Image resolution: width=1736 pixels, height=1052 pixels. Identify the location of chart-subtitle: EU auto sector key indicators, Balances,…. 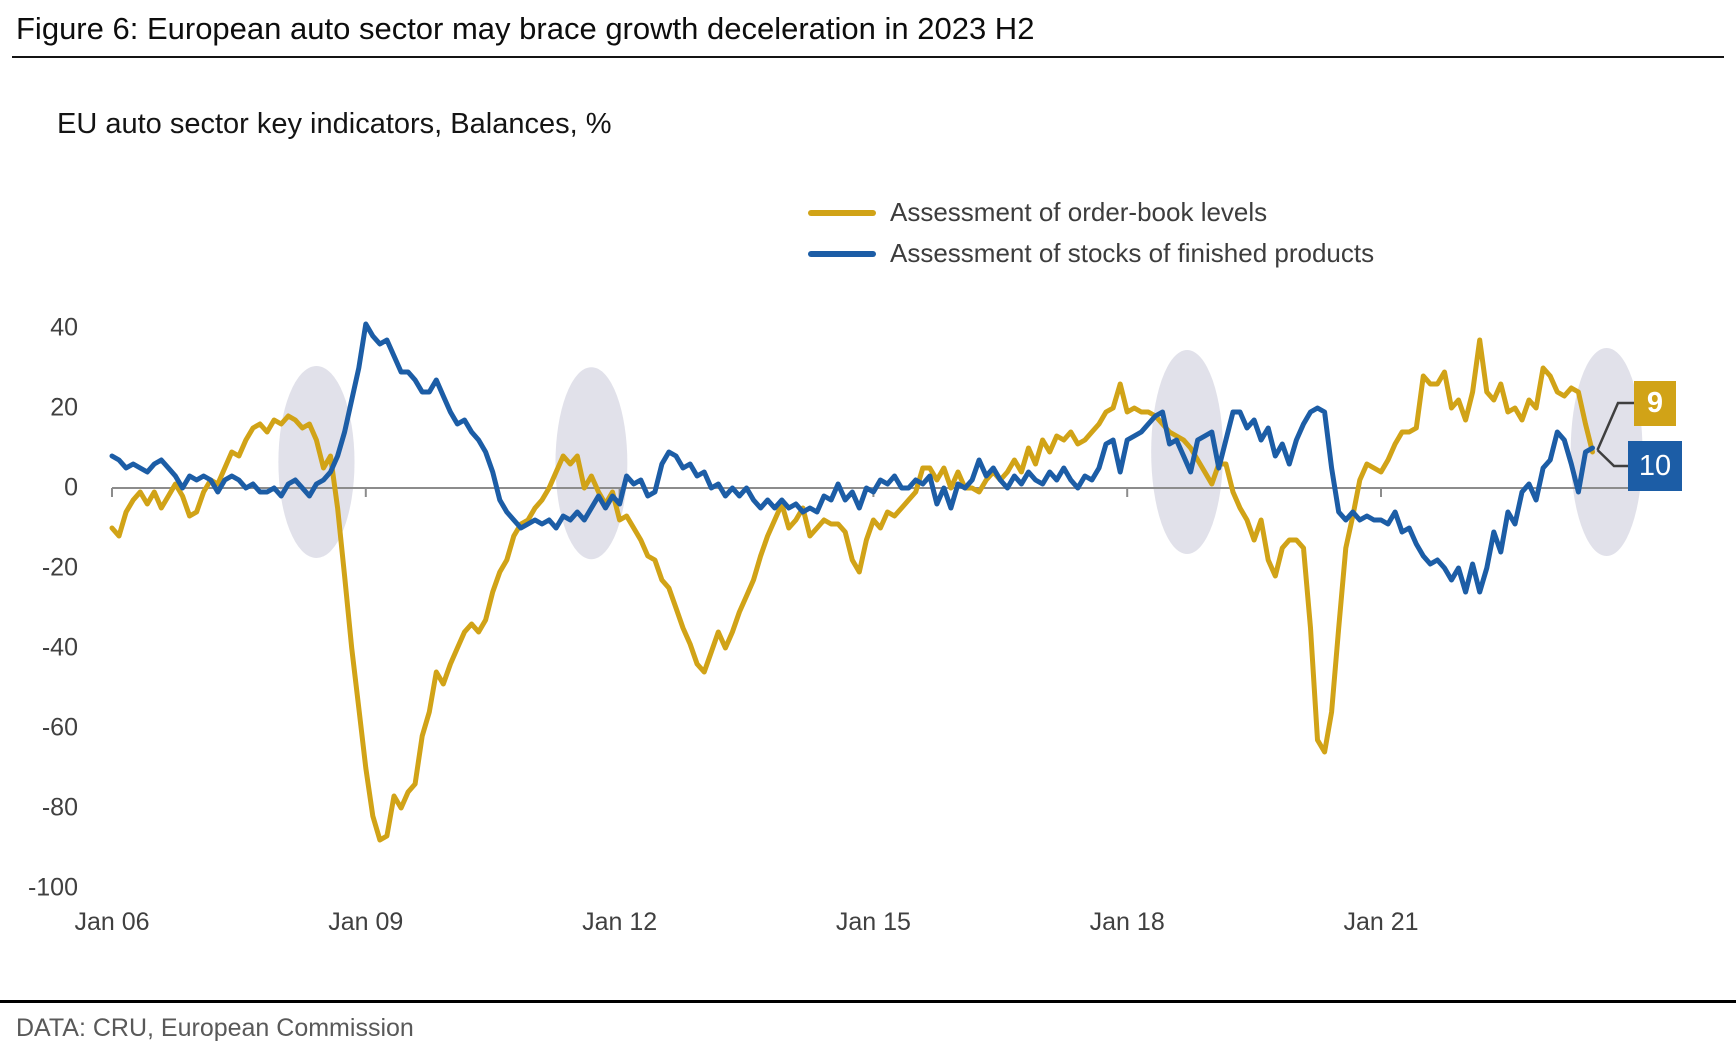
(334, 124).